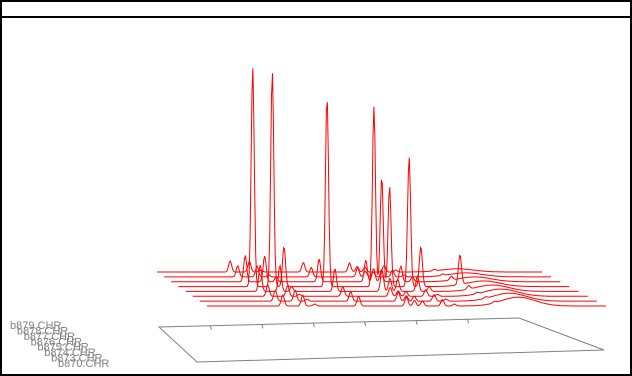  What do you see at coordinates (349, 266) in the screenshot?
I see `trace-b879-chr` at bounding box center [349, 266].